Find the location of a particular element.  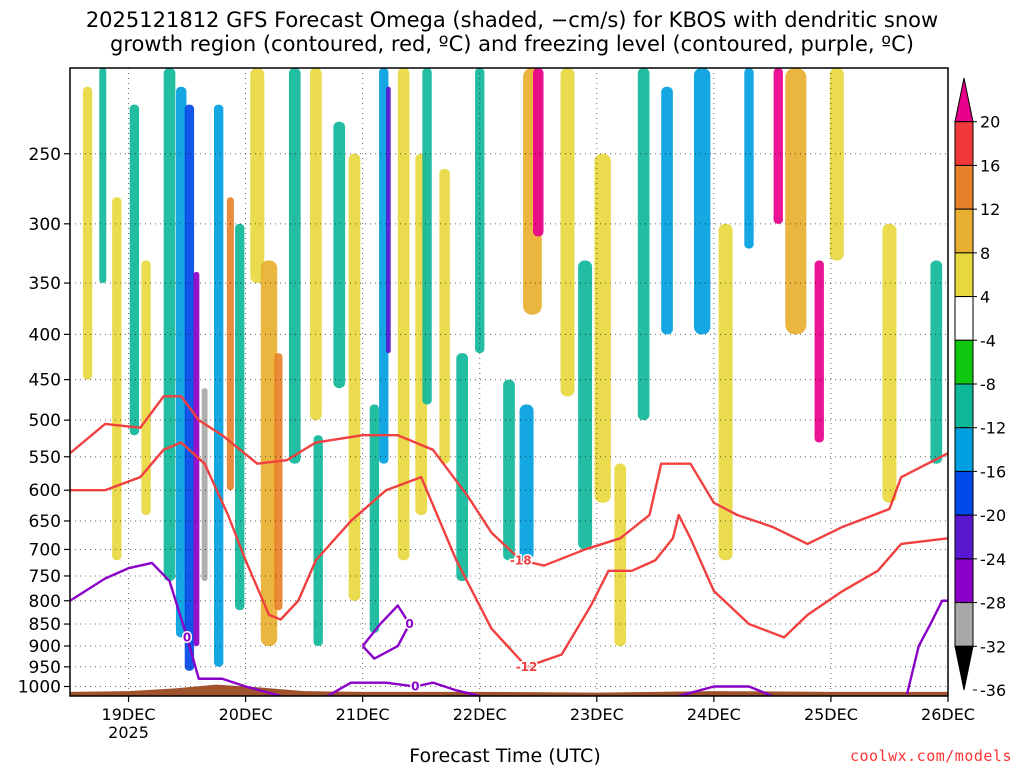

colorbar-extend-top is located at coordinates (964, 100).